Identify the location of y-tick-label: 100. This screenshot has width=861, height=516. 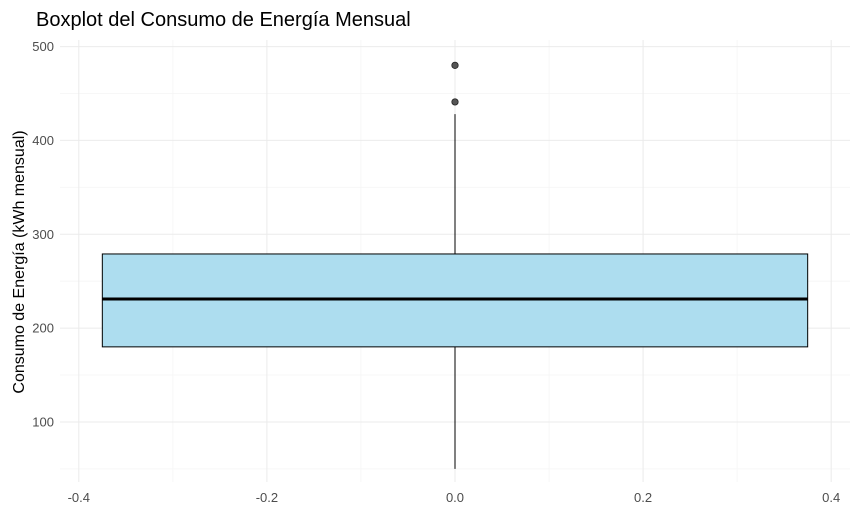
(43, 421).